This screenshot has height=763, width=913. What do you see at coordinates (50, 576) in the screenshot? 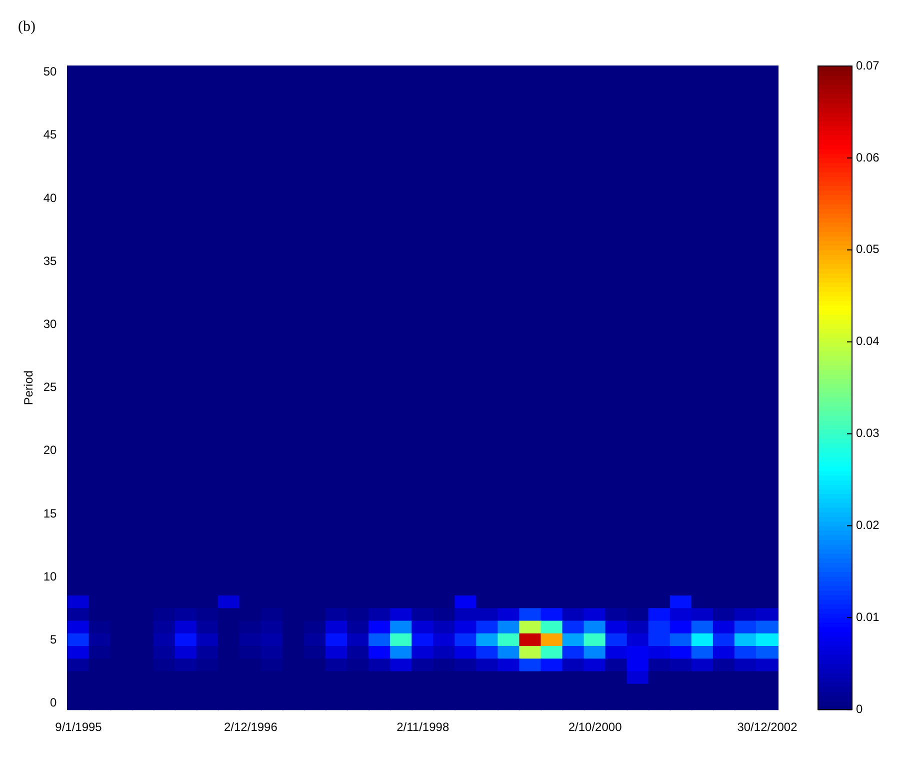
I see `y-tick-label: 10` at bounding box center [50, 576].